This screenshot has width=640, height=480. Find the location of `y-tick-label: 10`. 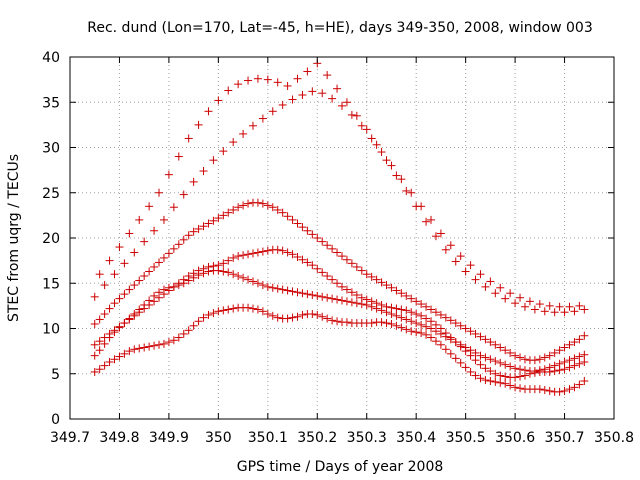

y-tick-label: 10 is located at coordinates (51, 330).